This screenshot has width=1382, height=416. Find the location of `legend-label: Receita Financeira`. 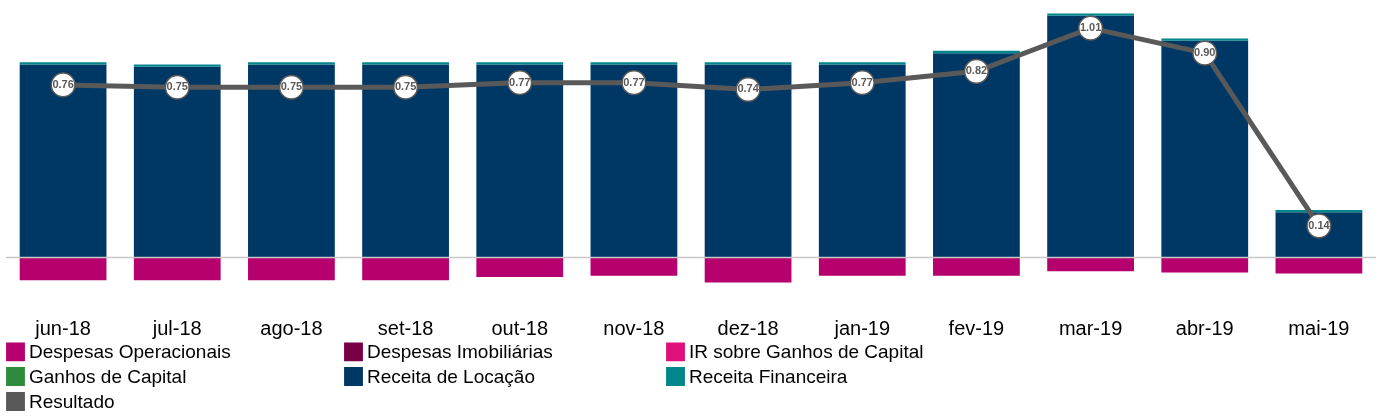

legend-label: Receita Financeira is located at coordinates (768, 376).